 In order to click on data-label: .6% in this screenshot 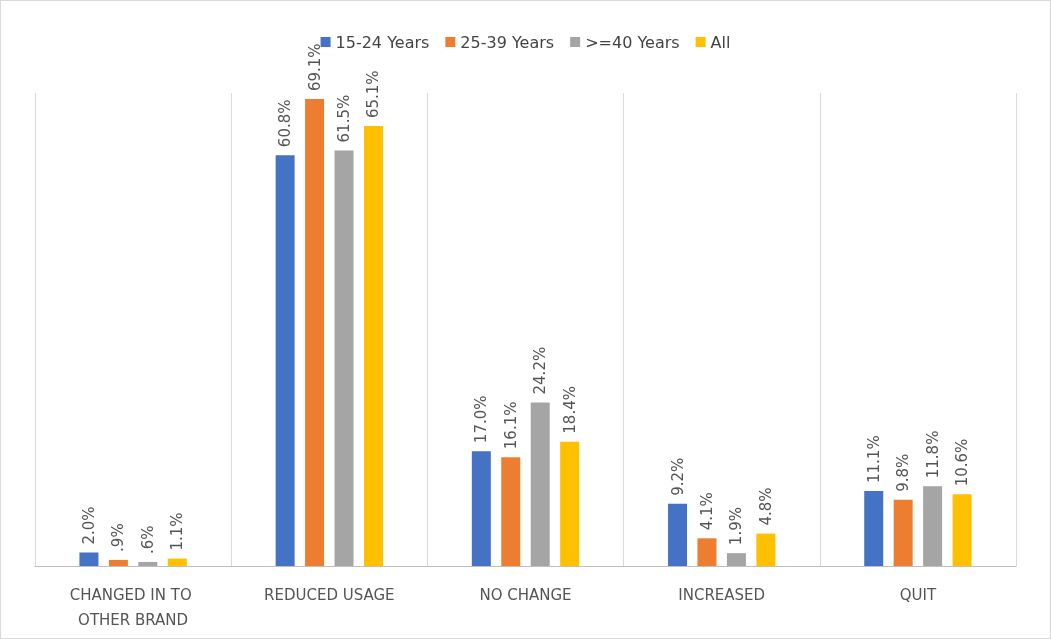, I will do `click(147, 539)`.